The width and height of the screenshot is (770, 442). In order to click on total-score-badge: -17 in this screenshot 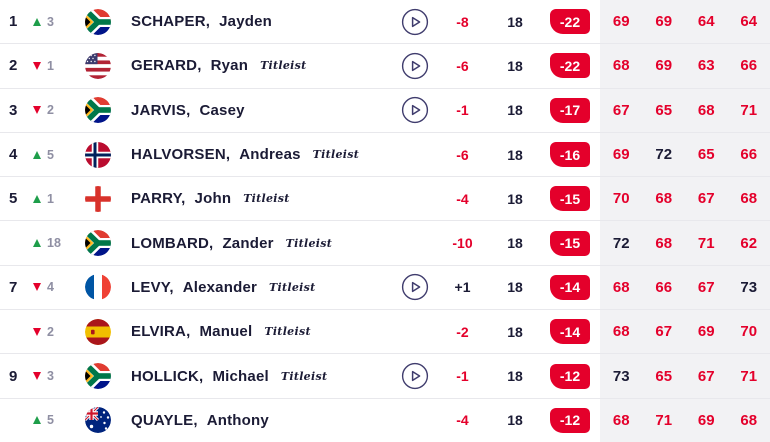, I will do `click(570, 110)`.